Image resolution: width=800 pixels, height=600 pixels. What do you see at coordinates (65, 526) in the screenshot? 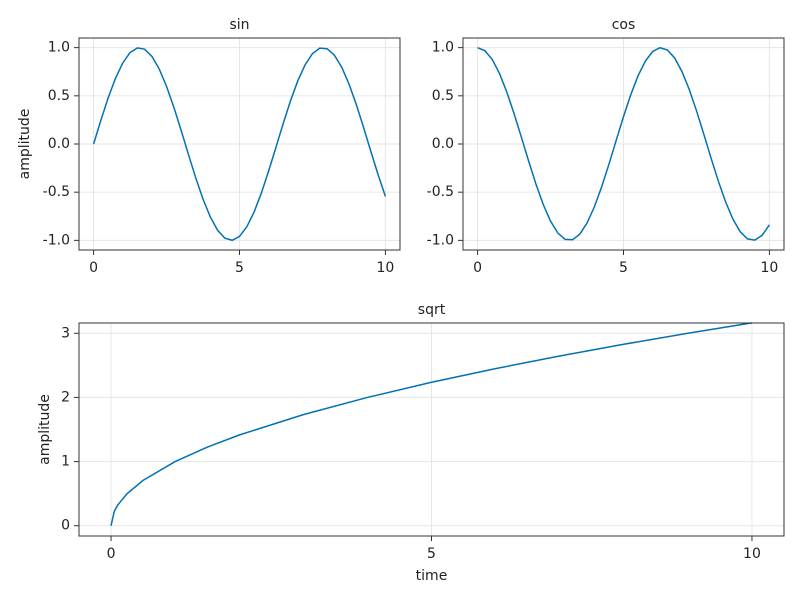
I see `y-tick-label: 0` at bounding box center [65, 526].